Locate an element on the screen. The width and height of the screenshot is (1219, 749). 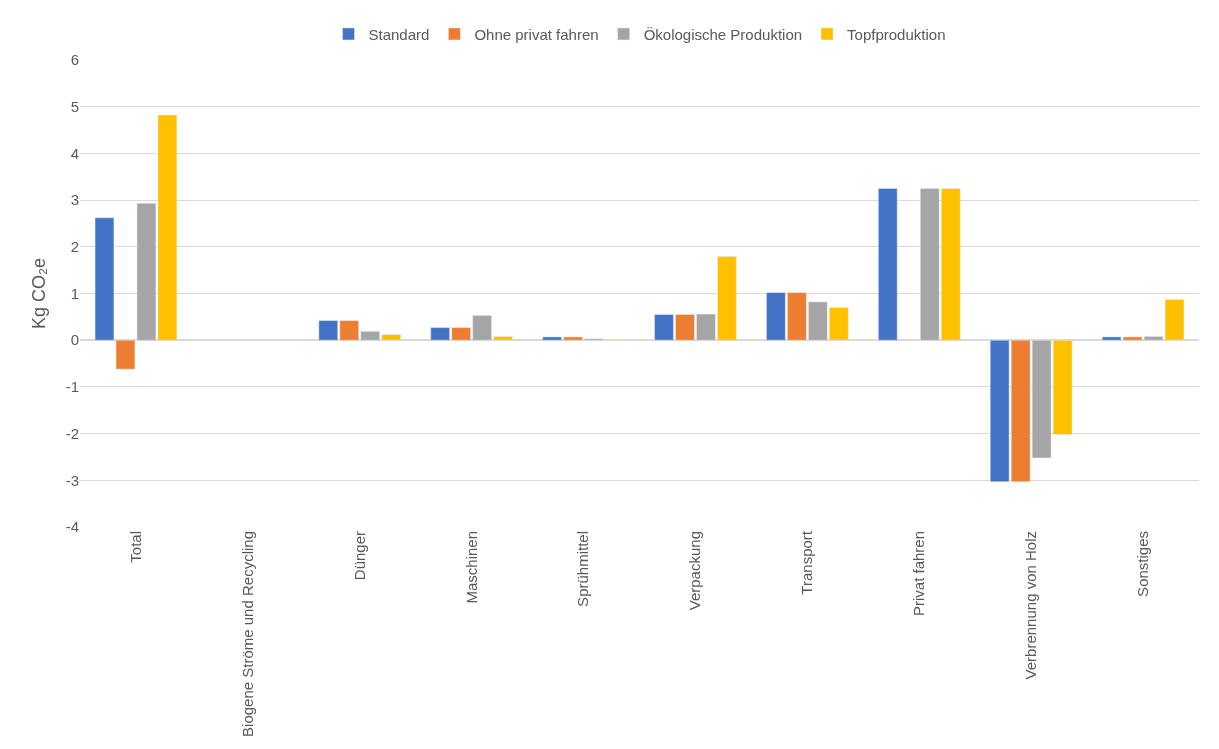
y-tick-label: 2 is located at coordinates (74, 247).